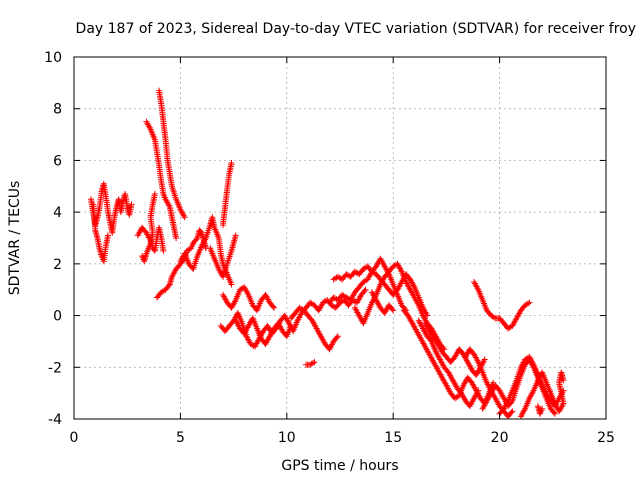  I want to click on y-tick-label: 4, so click(57, 213).